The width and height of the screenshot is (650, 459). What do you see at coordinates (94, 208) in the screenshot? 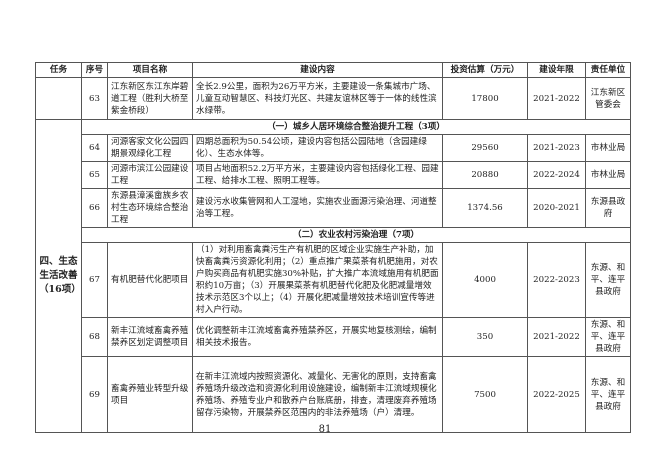
I see `row-no: 66` at bounding box center [94, 208].